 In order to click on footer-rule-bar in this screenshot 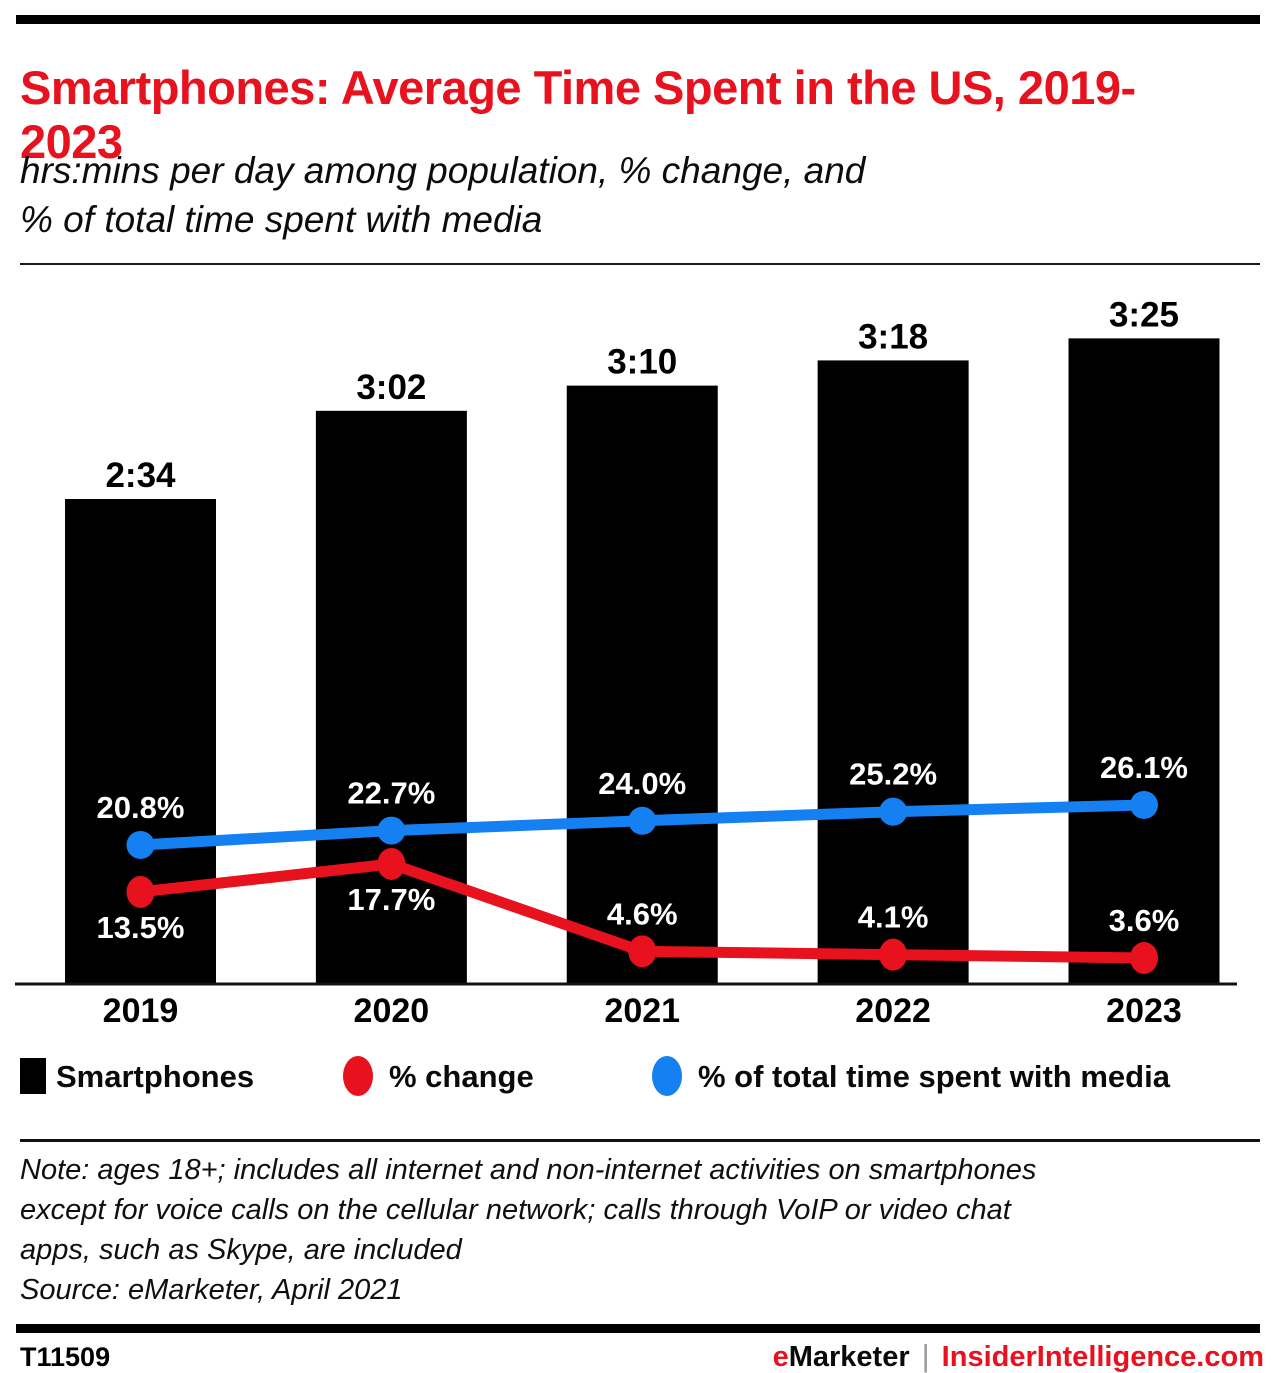, I will do `click(638, 1328)`.